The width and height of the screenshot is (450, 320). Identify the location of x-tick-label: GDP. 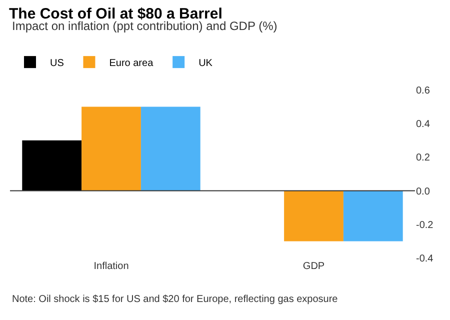
(313, 266).